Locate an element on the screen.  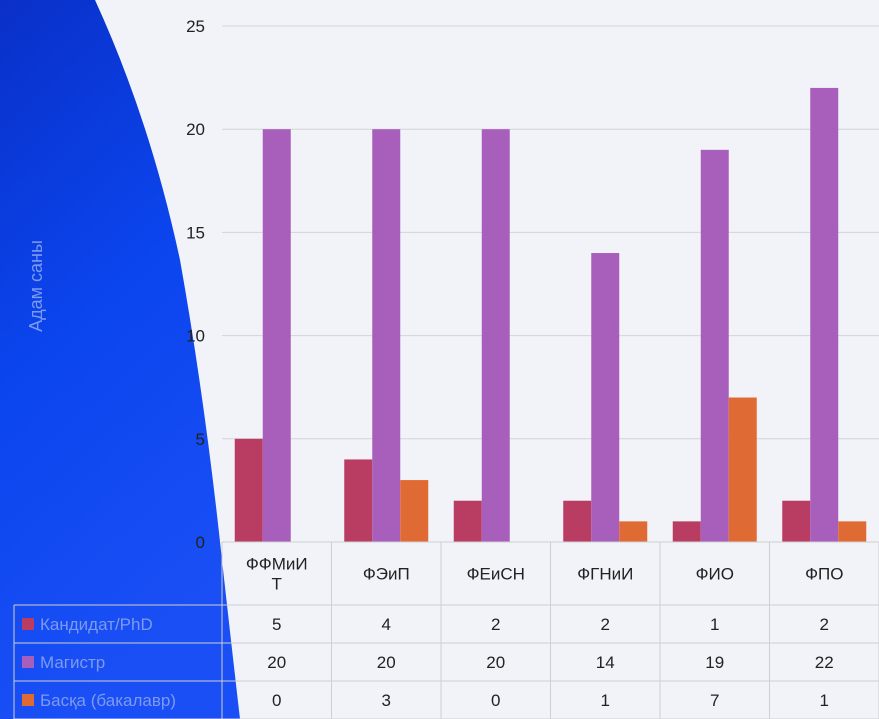
y-axis-ticks: 0 5 10 15 20 25 is located at coordinates (195, 284).